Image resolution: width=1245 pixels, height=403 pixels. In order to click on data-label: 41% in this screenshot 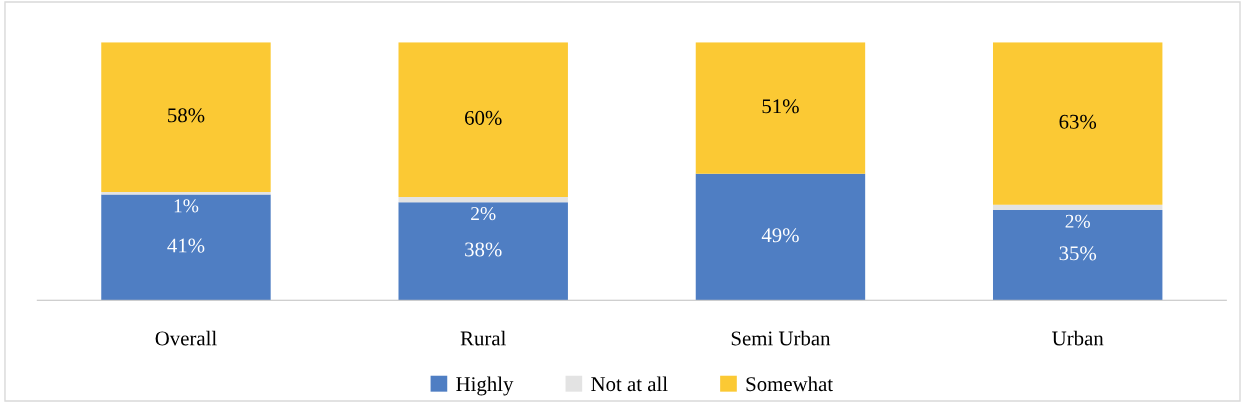, I will do `click(186, 245)`.